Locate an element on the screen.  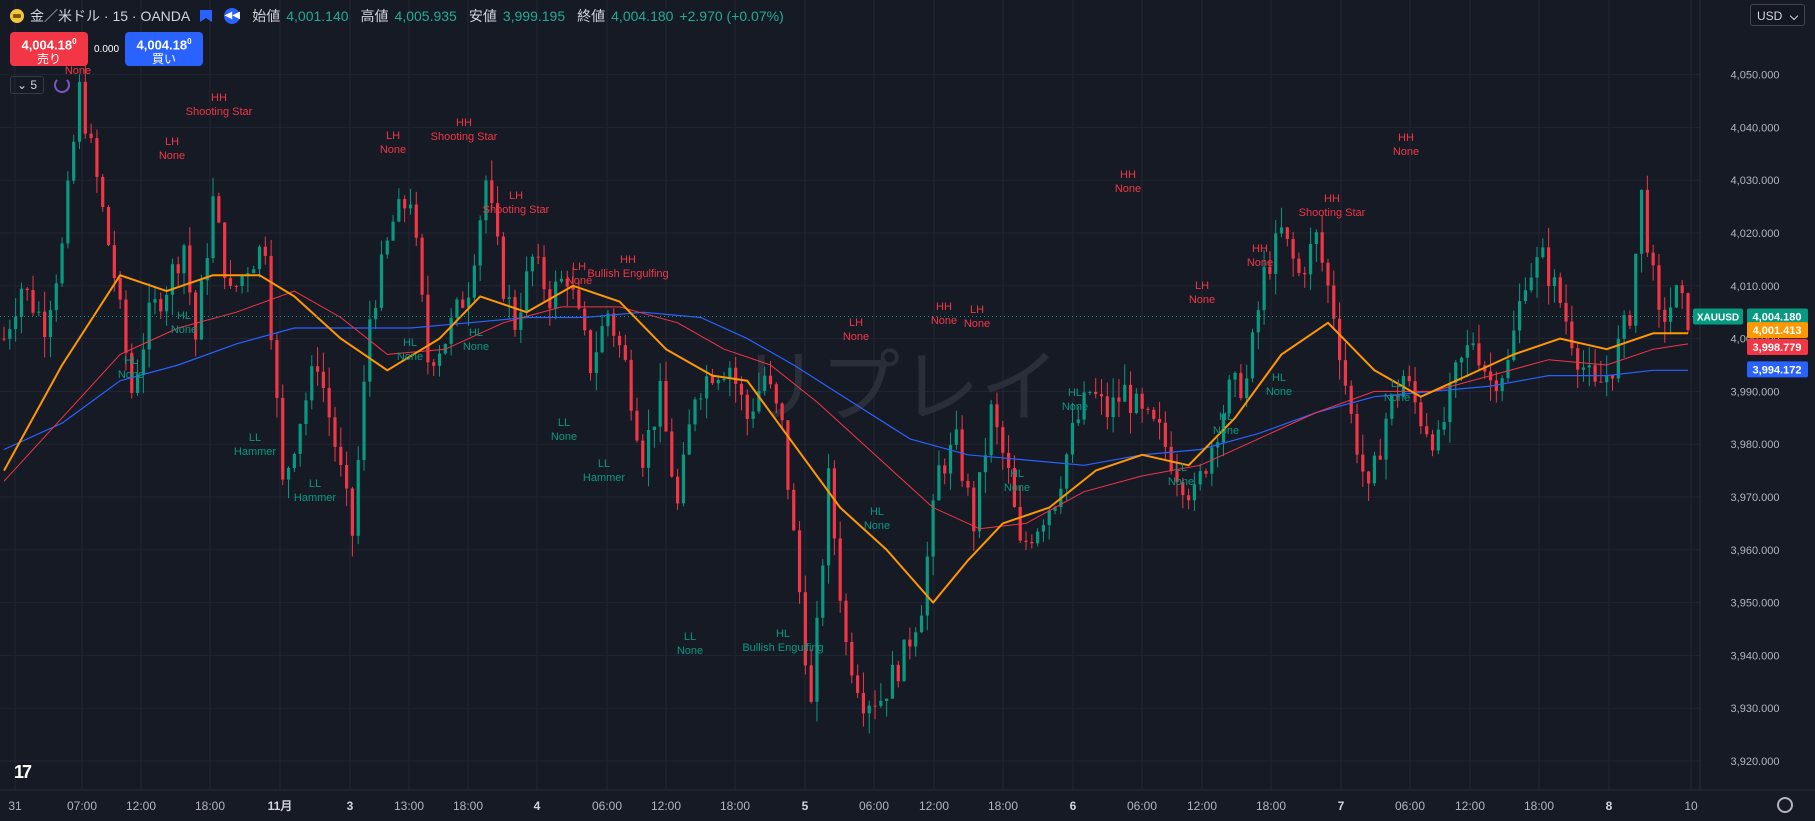
buy-button: 4,004.180 買い is located at coordinates (164, 49).